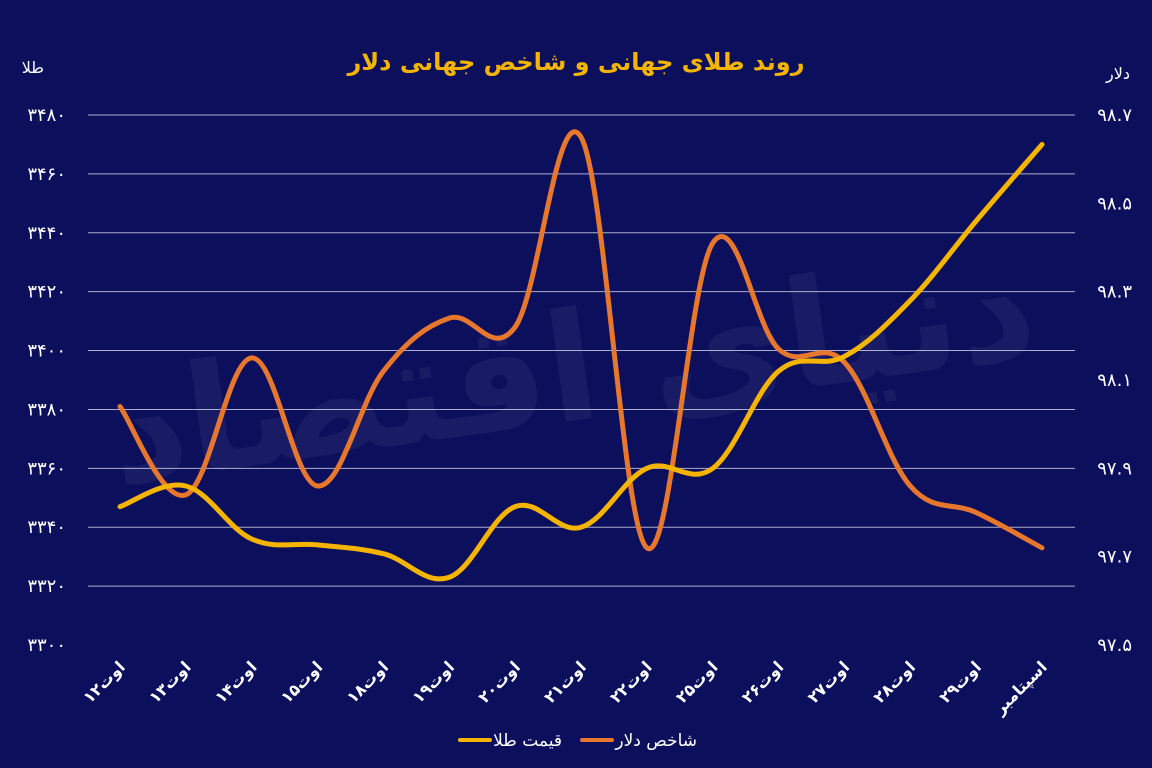  Describe the element at coordinates (1114, 557) in the screenshot. I see `right-tick-label: ۹۷.۷` at that location.